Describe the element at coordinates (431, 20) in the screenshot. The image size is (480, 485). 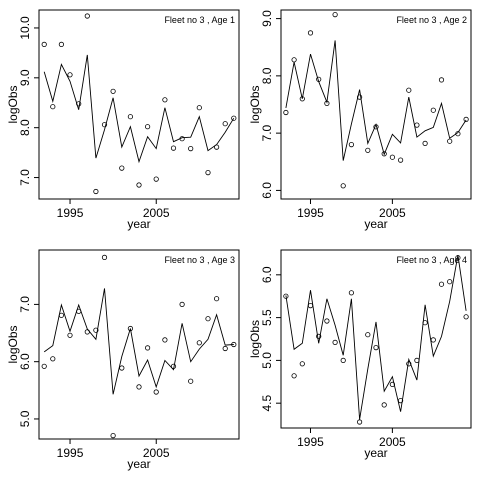
I see `panel-title: Fleet no 3 , Age 2` at that location.